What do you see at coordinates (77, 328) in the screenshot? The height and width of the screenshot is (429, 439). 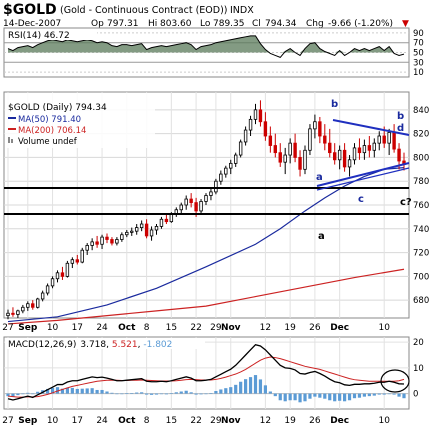 I see `date-tick-label: 17` at bounding box center [77, 328].